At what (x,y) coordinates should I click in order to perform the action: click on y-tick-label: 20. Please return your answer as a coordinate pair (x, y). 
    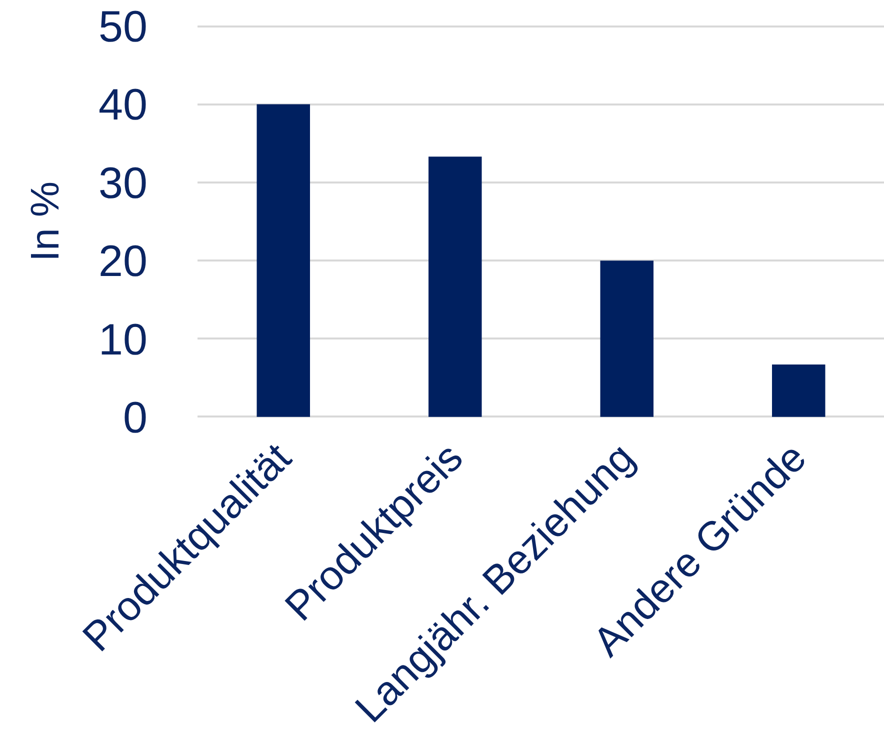
    Looking at the image, I should click on (123, 261).